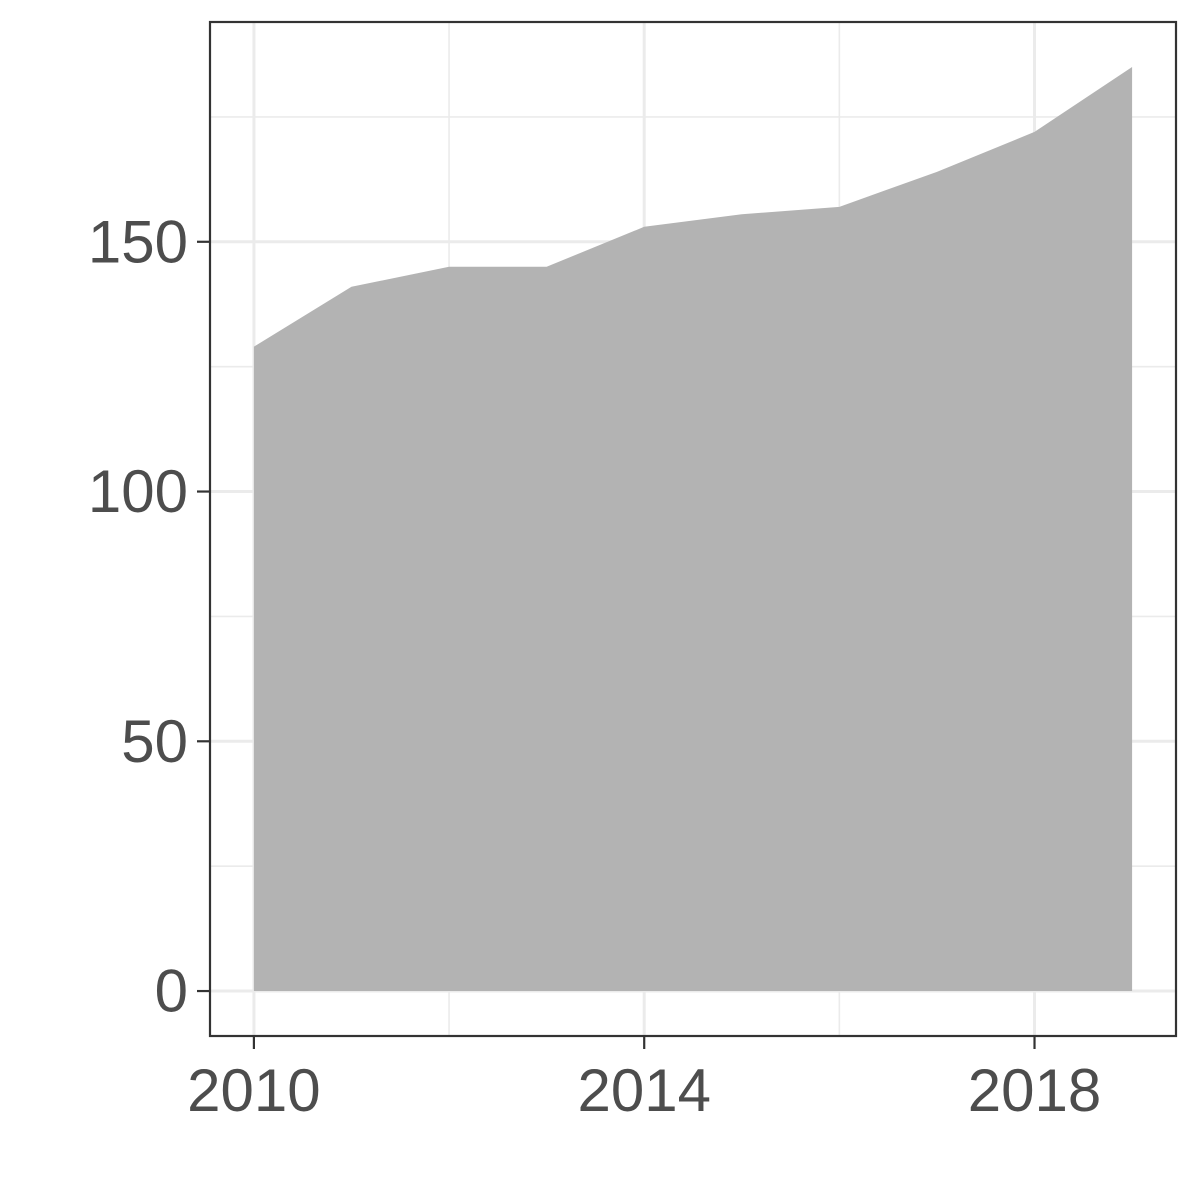 The width and height of the screenshot is (1200, 1200). What do you see at coordinates (138, 241) in the screenshot?
I see `y-tick-label: 150` at bounding box center [138, 241].